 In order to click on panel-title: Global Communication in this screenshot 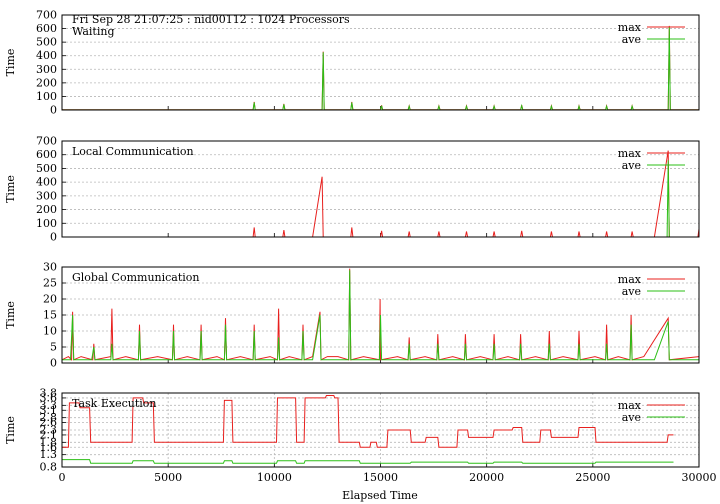, I will do `click(136, 277)`.